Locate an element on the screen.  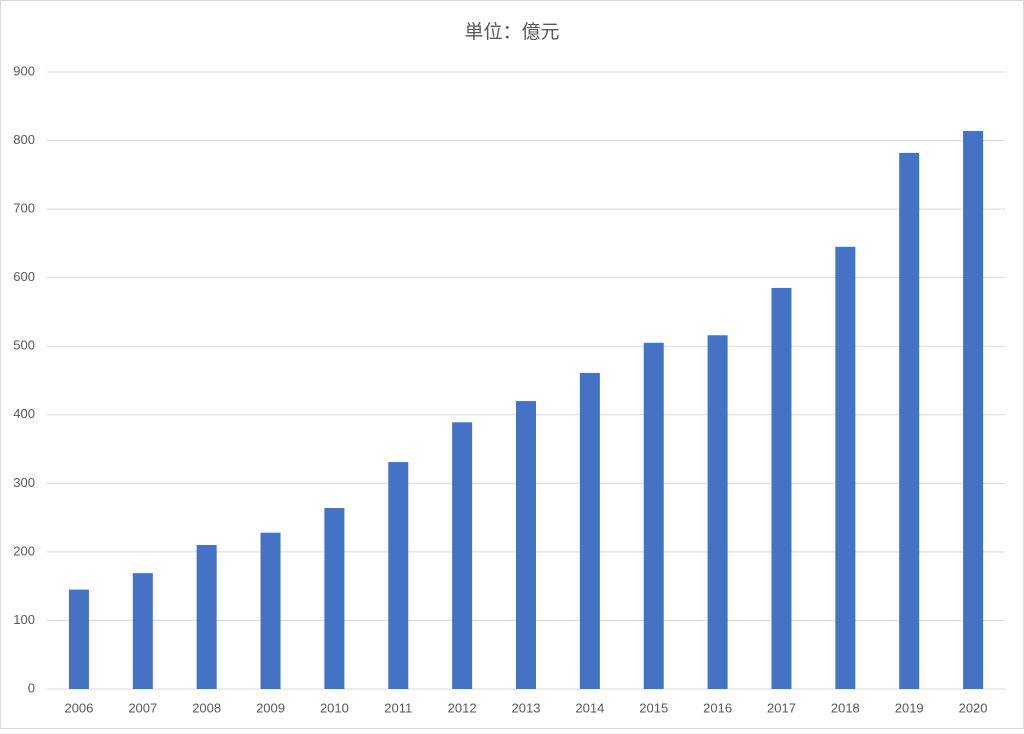
x-tick-label: 2014 is located at coordinates (589, 707).